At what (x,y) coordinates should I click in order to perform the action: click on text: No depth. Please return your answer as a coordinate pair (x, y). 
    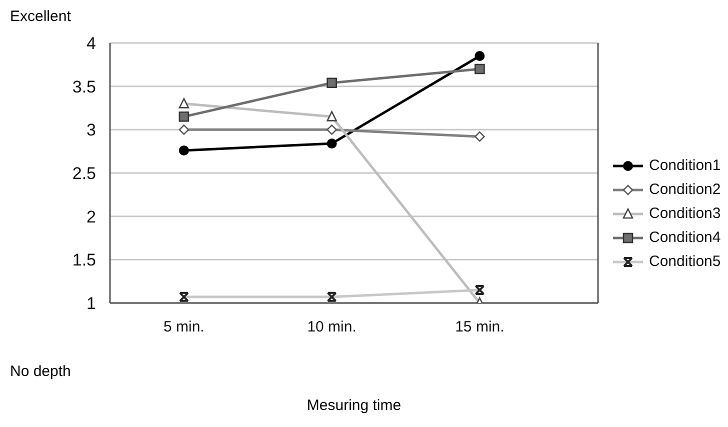
    Looking at the image, I should click on (40, 371).